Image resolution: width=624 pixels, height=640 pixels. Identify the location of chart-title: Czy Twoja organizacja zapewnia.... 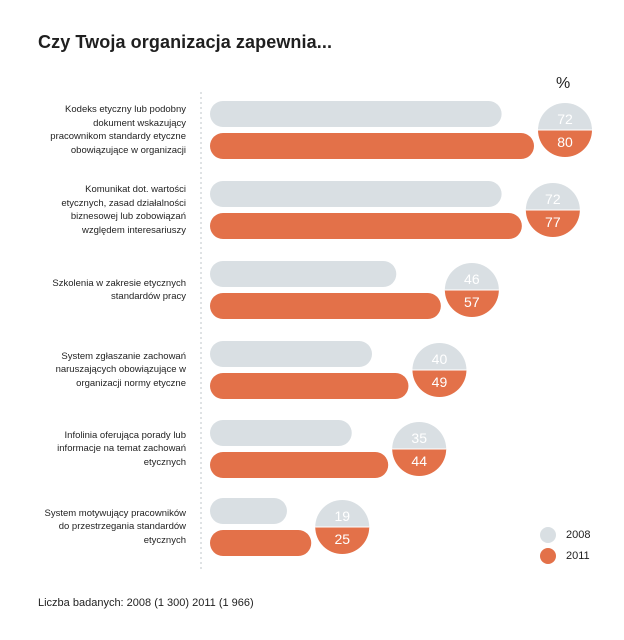
(185, 42).